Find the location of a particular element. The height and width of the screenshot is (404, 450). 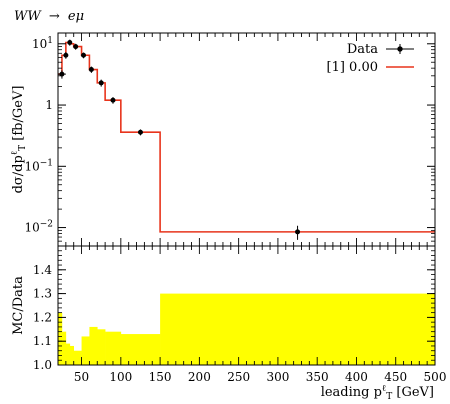

x-tick-label: 150 is located at coordinates (160, 377).